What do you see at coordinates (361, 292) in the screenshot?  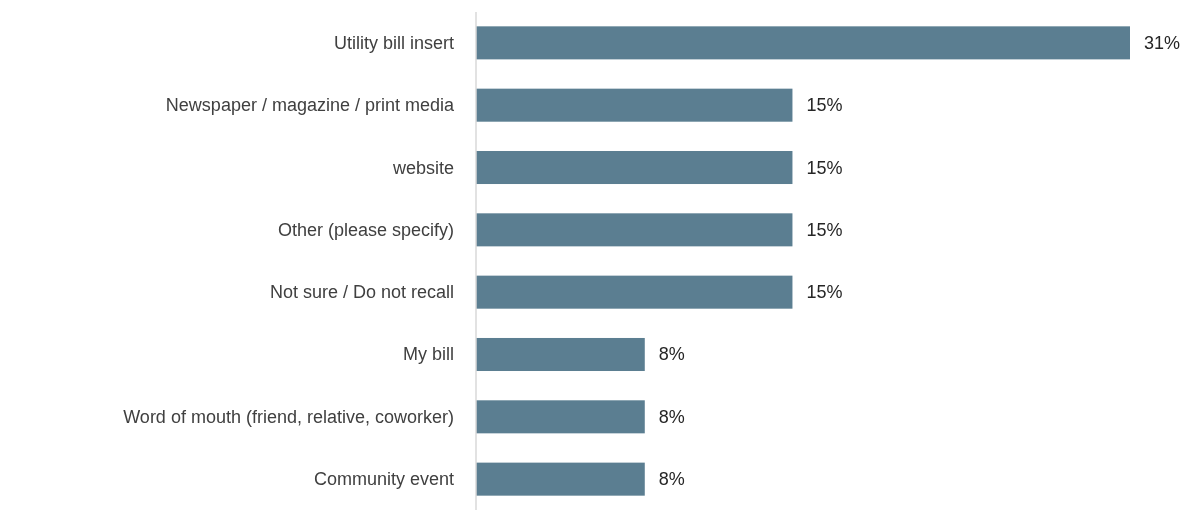 I see `y-tick-label: Not sure / Do not recall` at bounding box center [361, 292].